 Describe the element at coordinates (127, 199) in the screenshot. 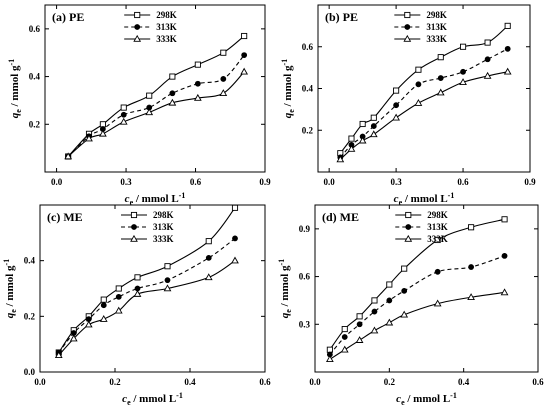

I see `x-axis-label-symbol: c` at that location.